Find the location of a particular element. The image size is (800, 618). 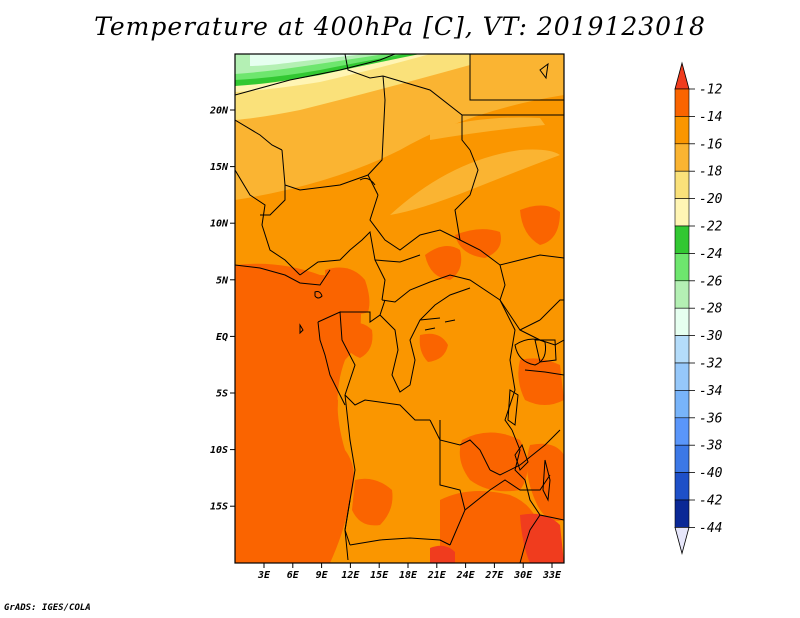

colorbar-label: -32 is located at coordinates (711, 364).